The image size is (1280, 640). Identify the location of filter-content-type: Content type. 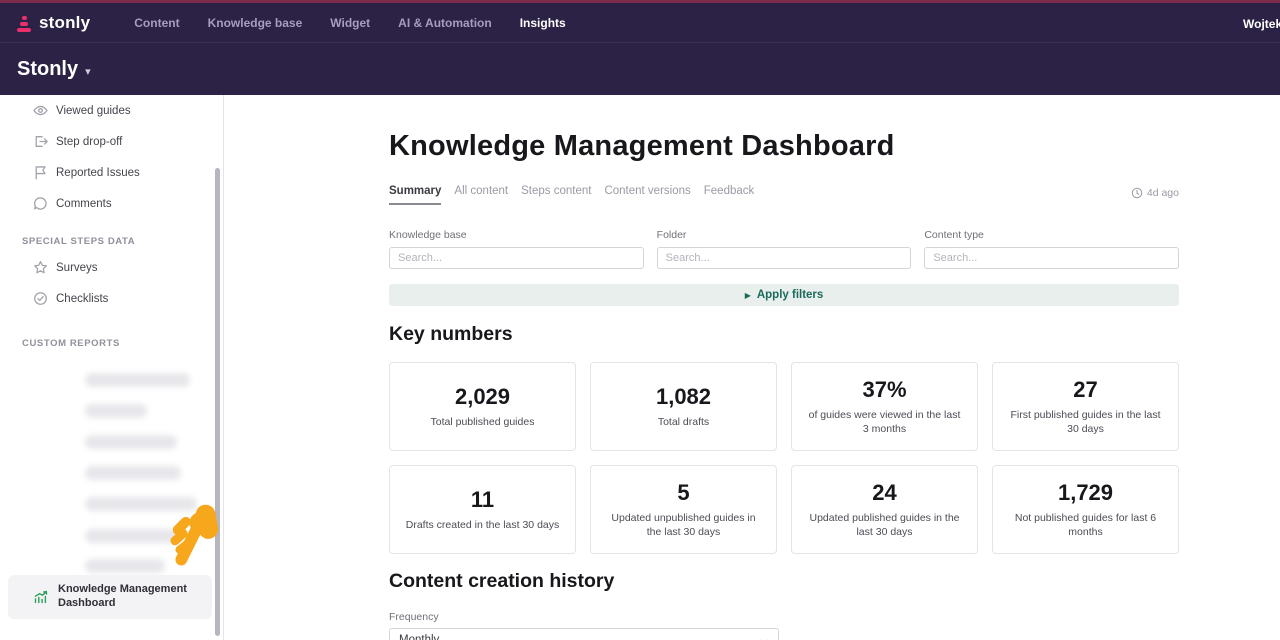
(1052, 249).